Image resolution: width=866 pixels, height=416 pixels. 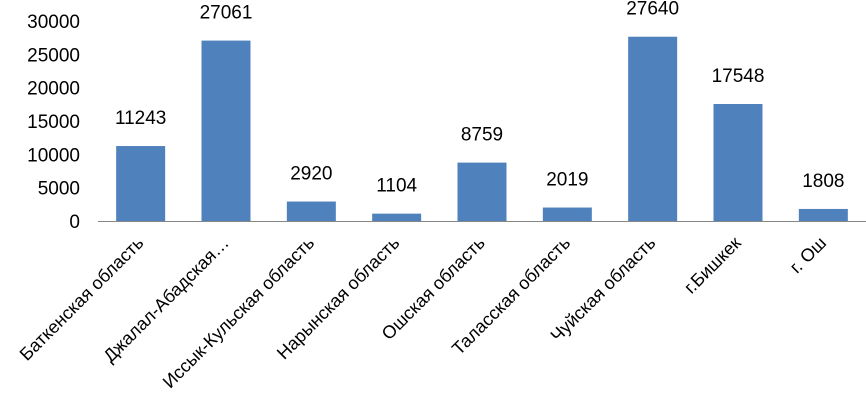 What do you see at coordinates (74, 222) in the screenshot?
I see `y-tick-label: 0` at bounding box center [74, 222].